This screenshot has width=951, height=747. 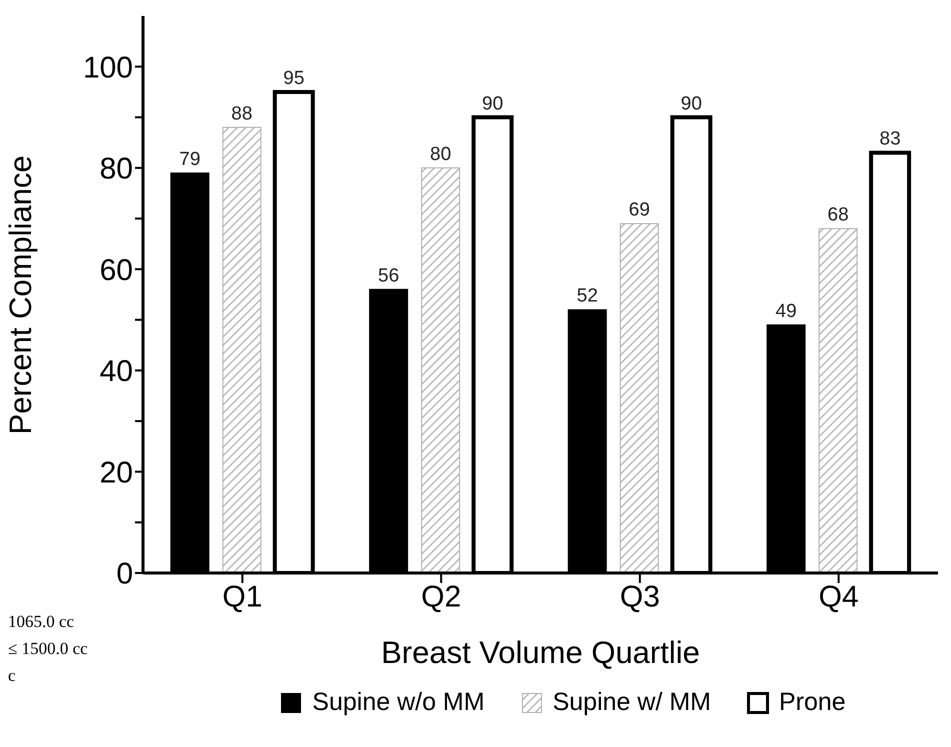 I want to click on legend-label: Supine w/o MM, so click(x=398, y=702).